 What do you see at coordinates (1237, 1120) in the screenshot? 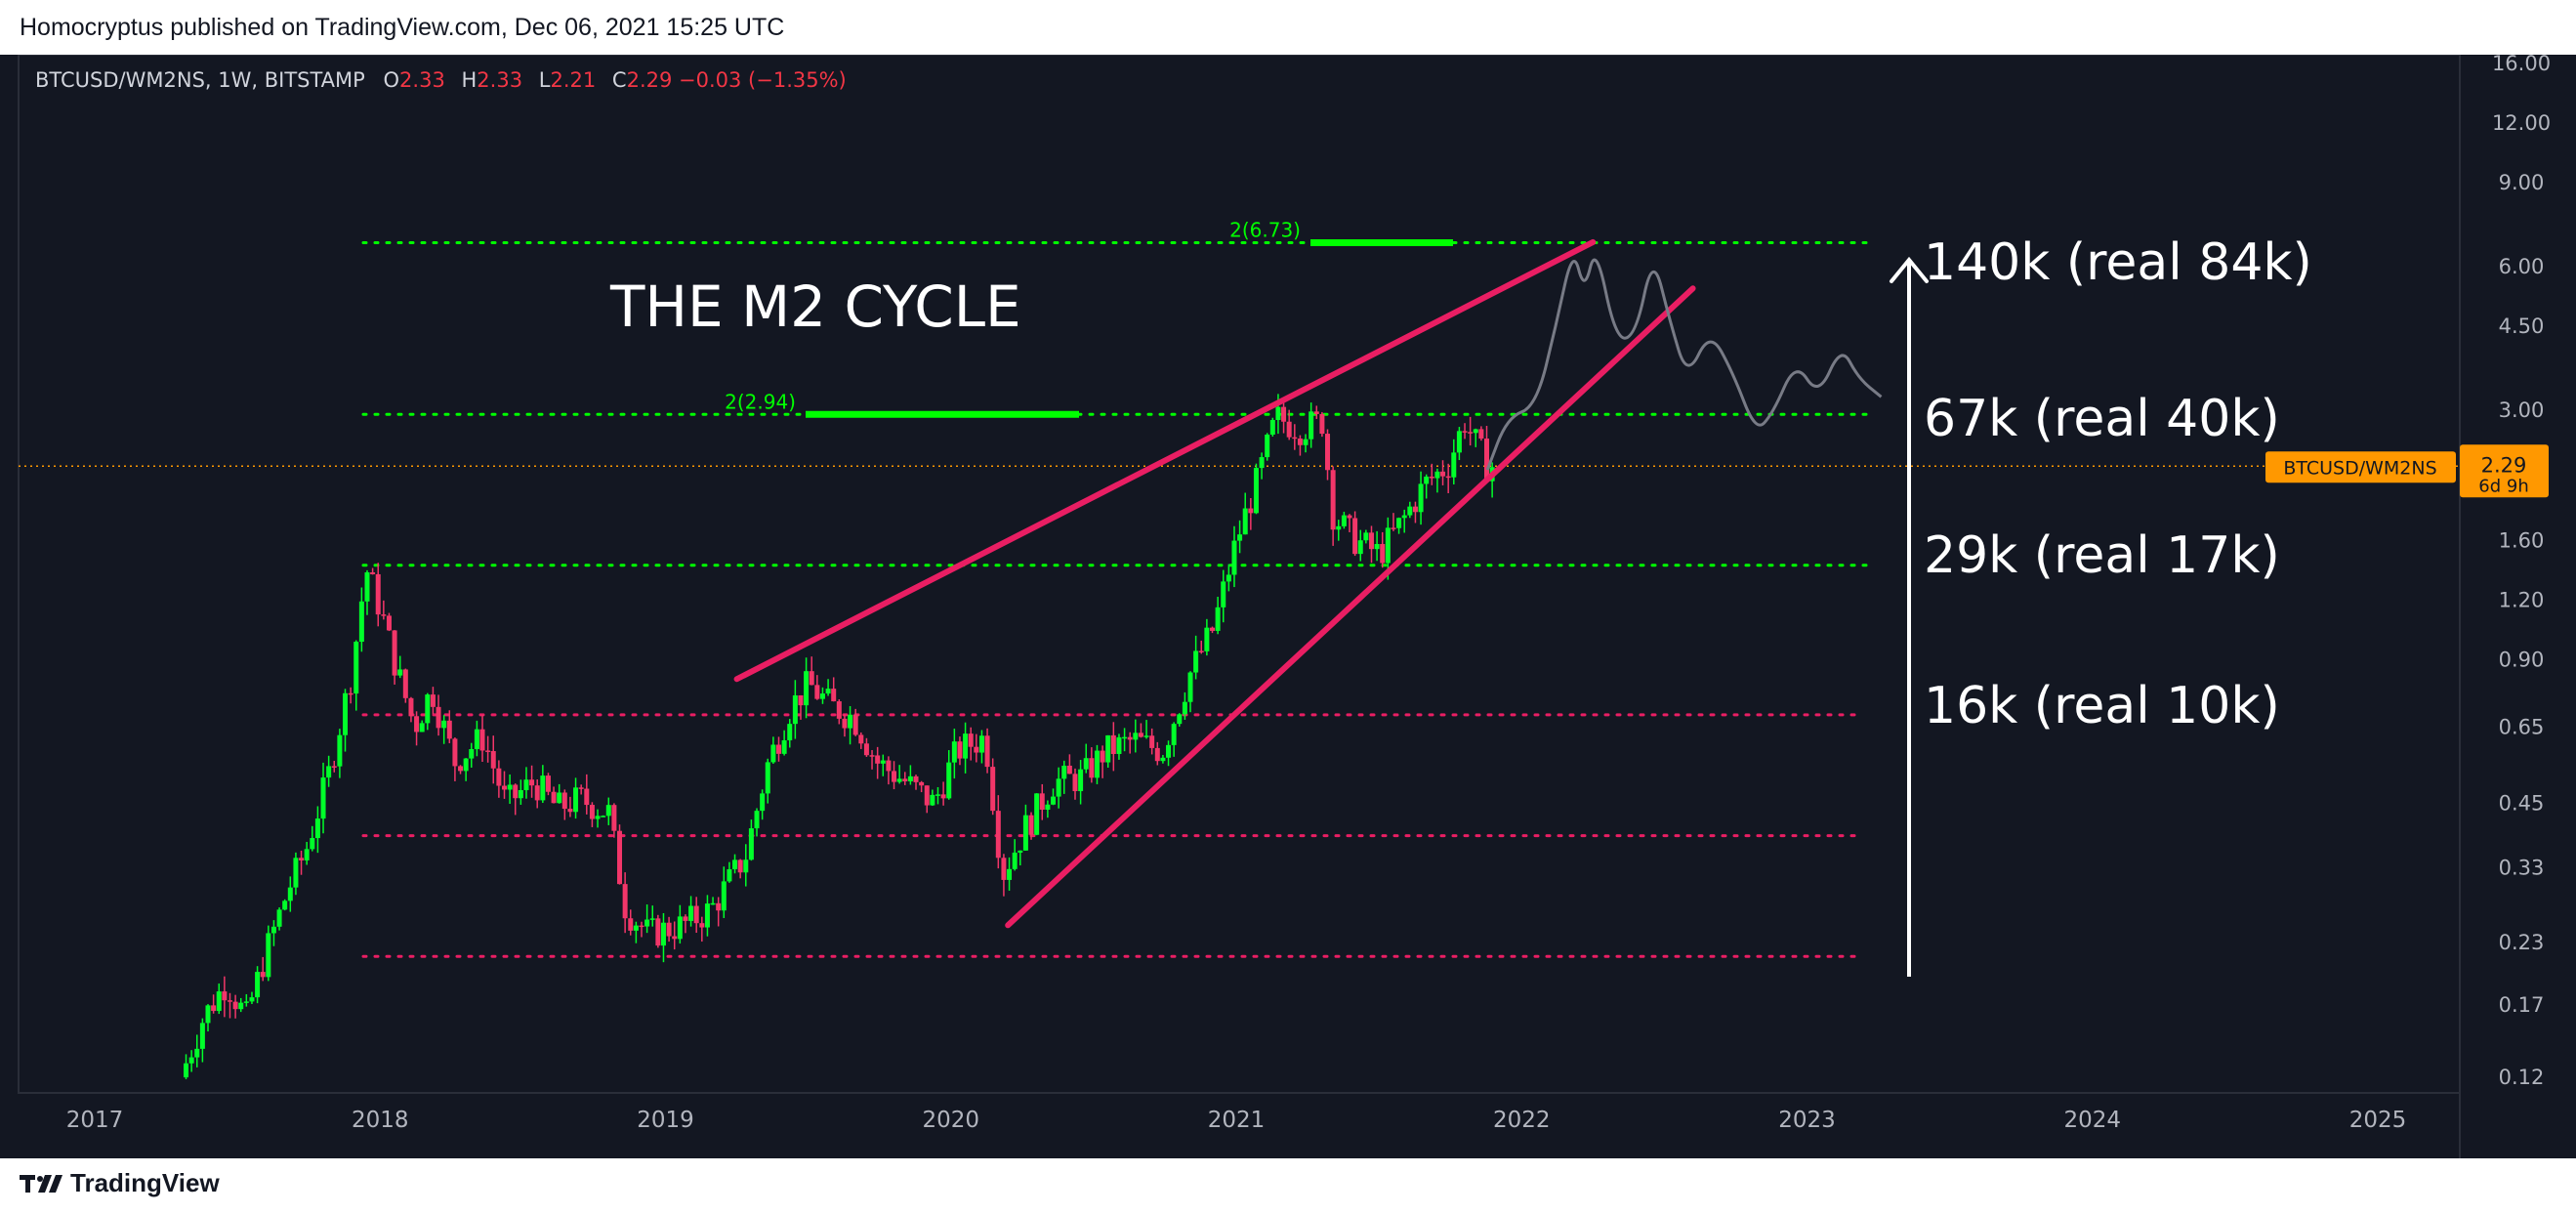
I see `time-axis: 2017 2018 2019 2020 2021 2022 2023 2024 2025` at bounding box center [1237, 1120].